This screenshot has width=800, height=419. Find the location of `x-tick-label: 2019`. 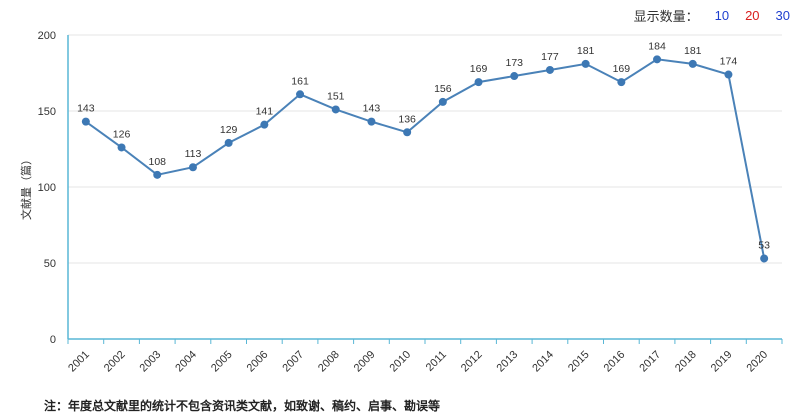

x-tick-label: 2019 is located at coordinates (722, 362).